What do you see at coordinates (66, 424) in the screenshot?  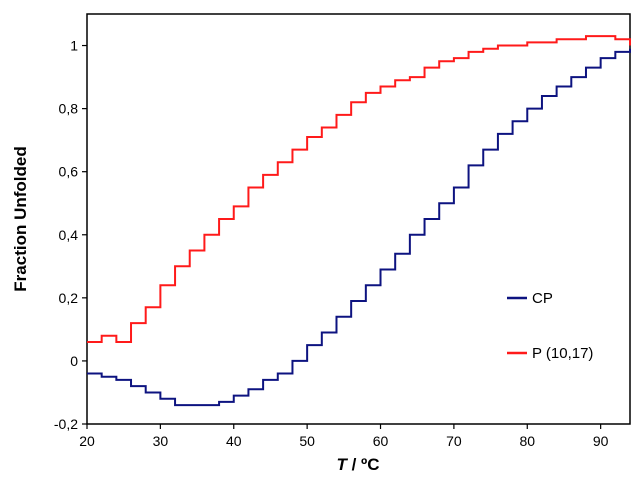 I see `y-tick-label: -0,2` at bounding box center [66, 424].